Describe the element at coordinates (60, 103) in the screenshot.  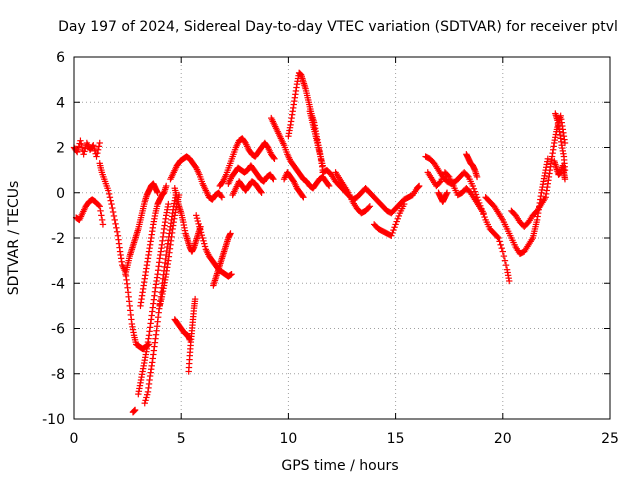
I see `y-tick-label: 4` at that location.